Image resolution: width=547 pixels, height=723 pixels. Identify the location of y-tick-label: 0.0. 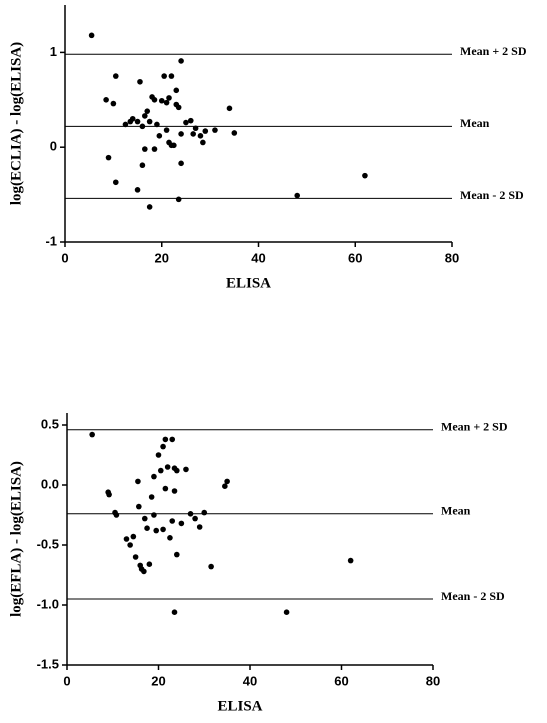
(50, 483).